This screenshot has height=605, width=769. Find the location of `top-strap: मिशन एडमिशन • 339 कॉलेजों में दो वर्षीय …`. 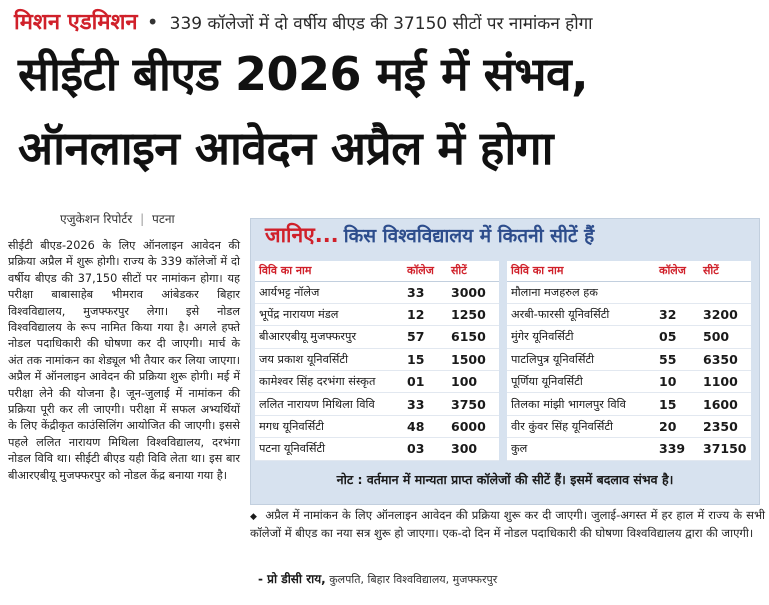

top-strap: मिशन एडमिशन • 339 कॉलेजों में दो वर्षीय … is located at coordinates (386, 22).